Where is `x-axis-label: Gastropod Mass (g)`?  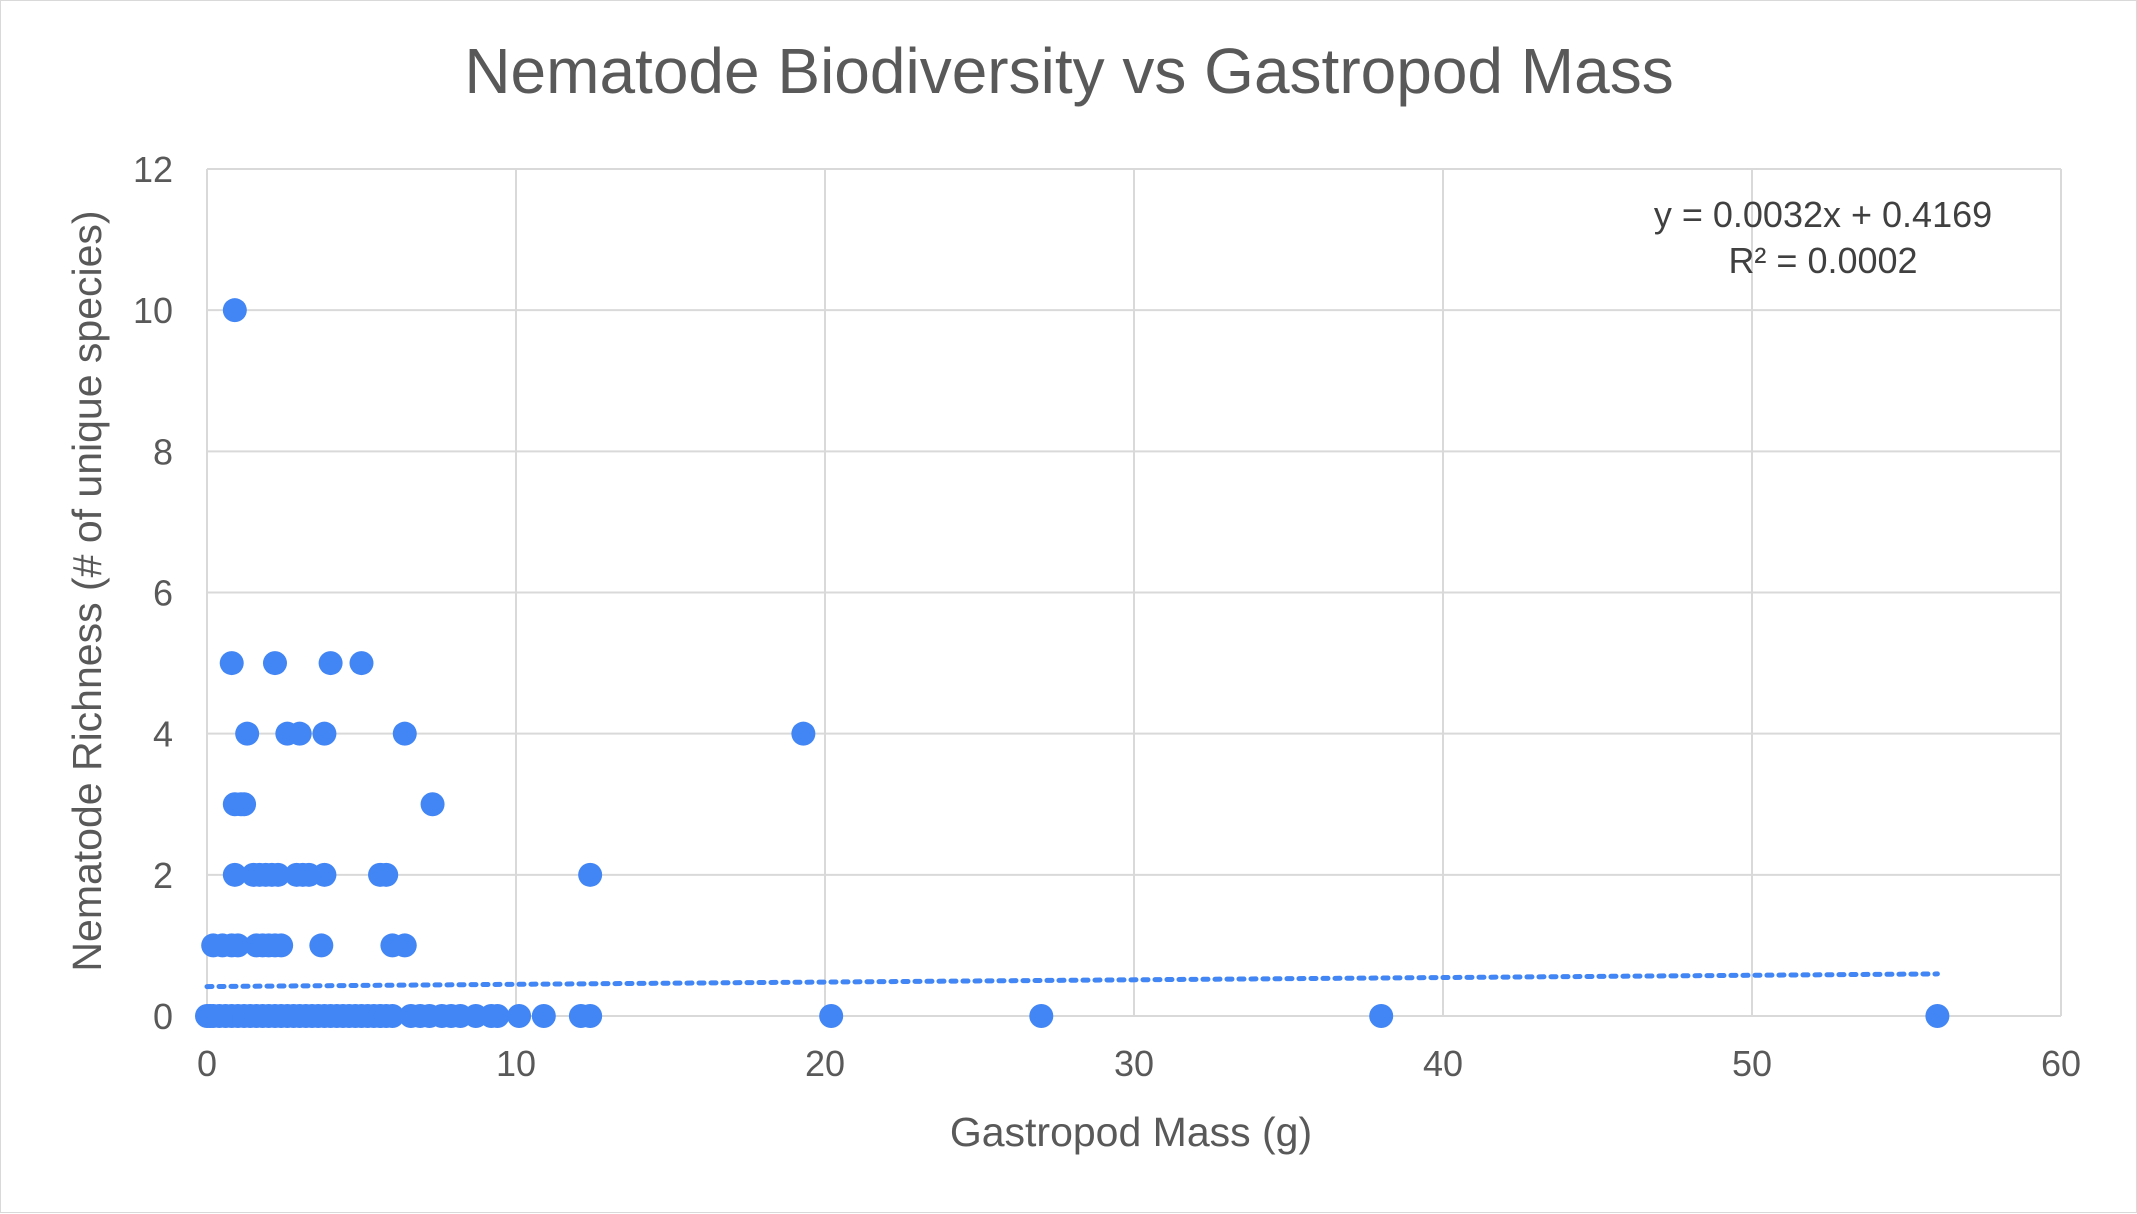 x-axis-label: Gastropod Mass (g) is located at coordinates (1131, 1132).